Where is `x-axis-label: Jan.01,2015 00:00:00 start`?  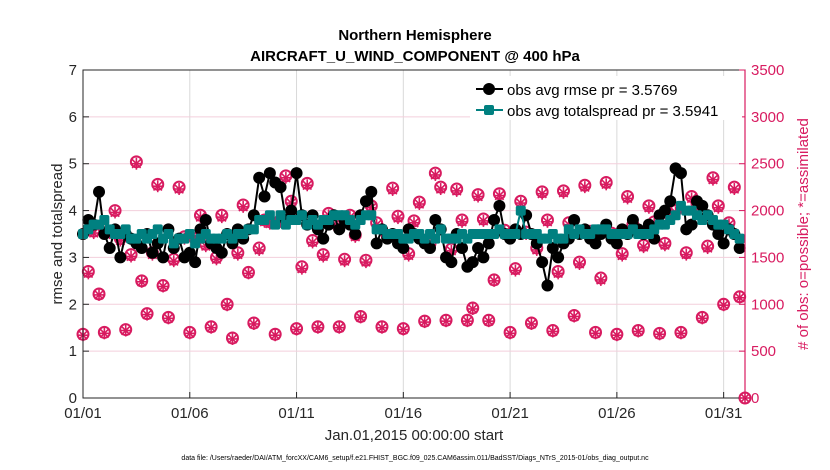
x-axis-label: Jan.01,2015 00:00:00 start is located at coordinates (414, 435).